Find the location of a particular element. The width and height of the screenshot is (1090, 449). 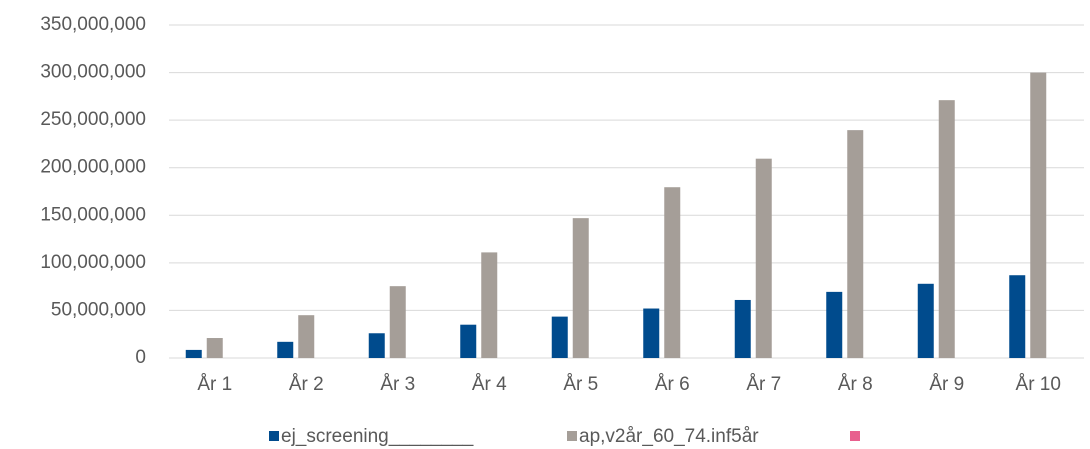

y-tick-label: 300,000,000 is located at coordinates (93, 72).